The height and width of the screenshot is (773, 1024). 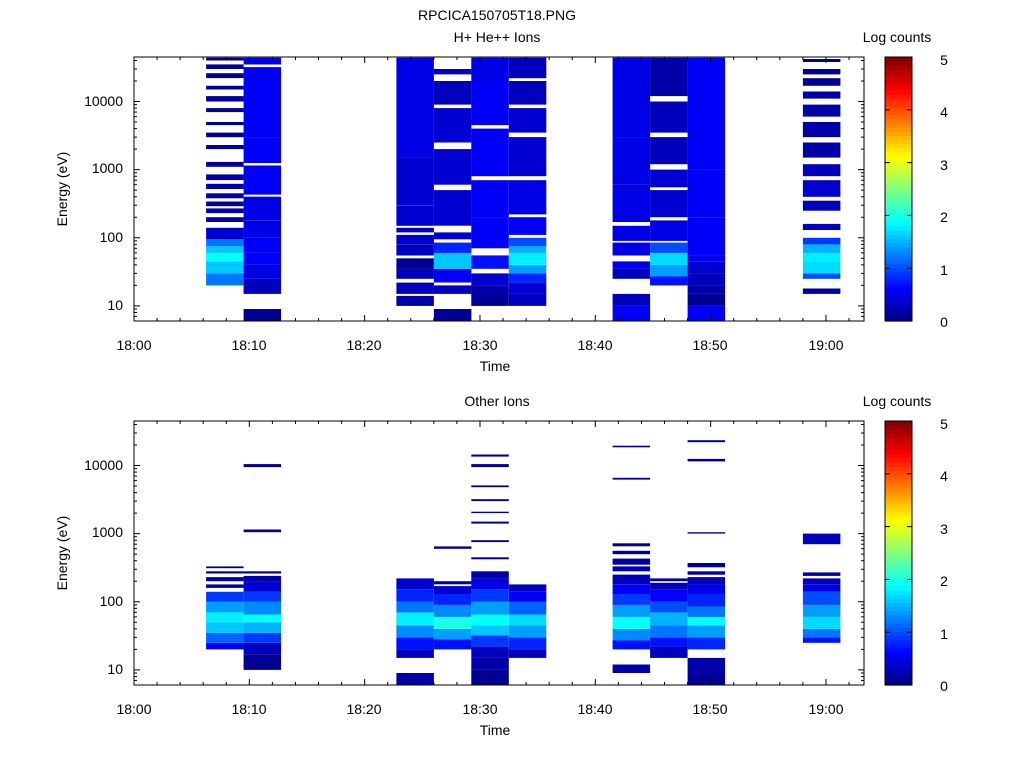 What do you see at coordinates (62, 189) in the screenshot?
I see `y-axis-label: Energy (eV)` at bounding box center [62, 189].